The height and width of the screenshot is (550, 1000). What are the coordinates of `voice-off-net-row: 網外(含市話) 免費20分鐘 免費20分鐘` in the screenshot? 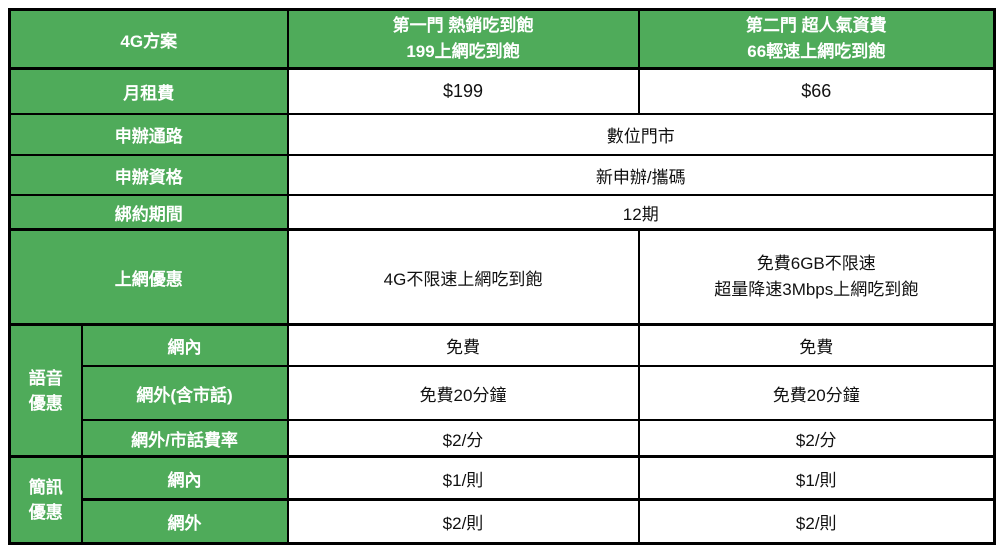 It's located at (503, 393).